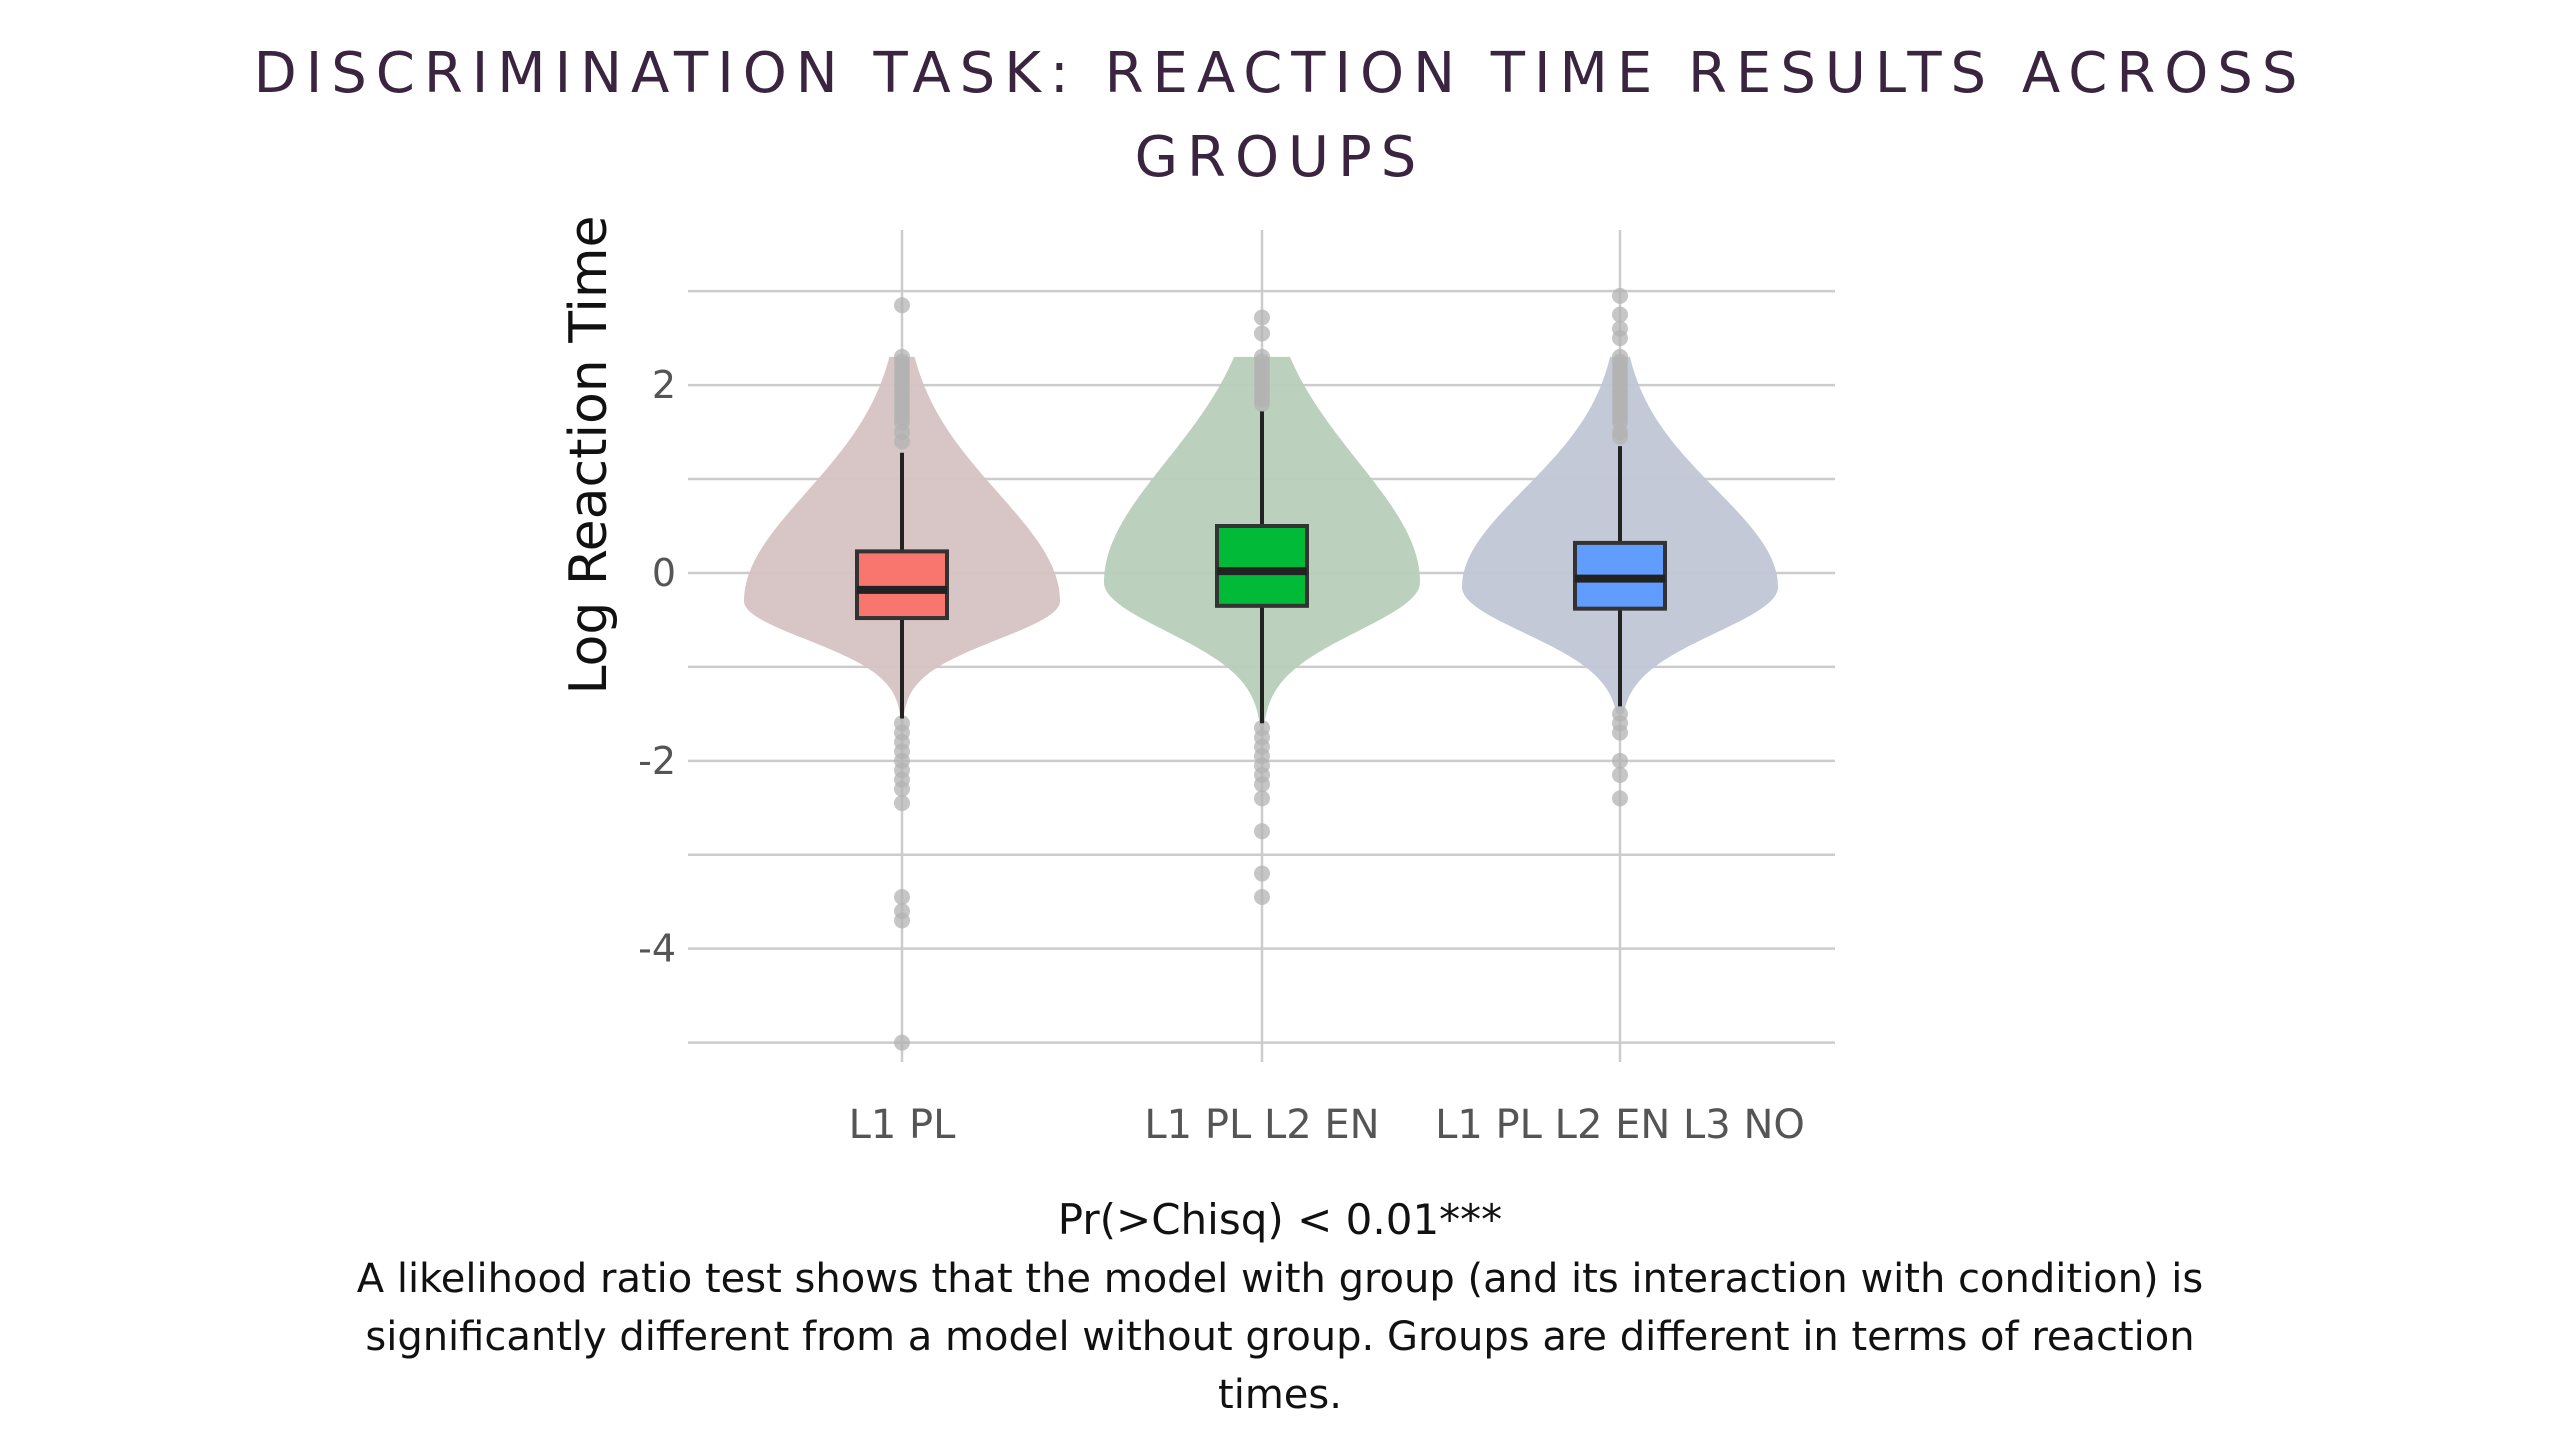 The width and height of the screenshot is (2560, 1440). I want to click on y-tick-label: -4, so click(657, 949).